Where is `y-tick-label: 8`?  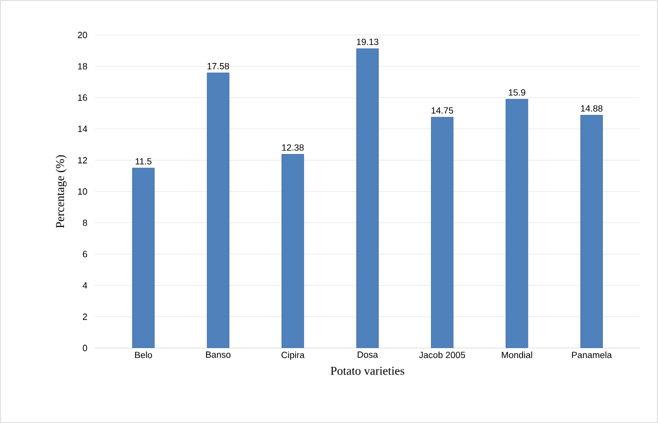 y-tick-label: 8 is located at coordinates (85, 223).